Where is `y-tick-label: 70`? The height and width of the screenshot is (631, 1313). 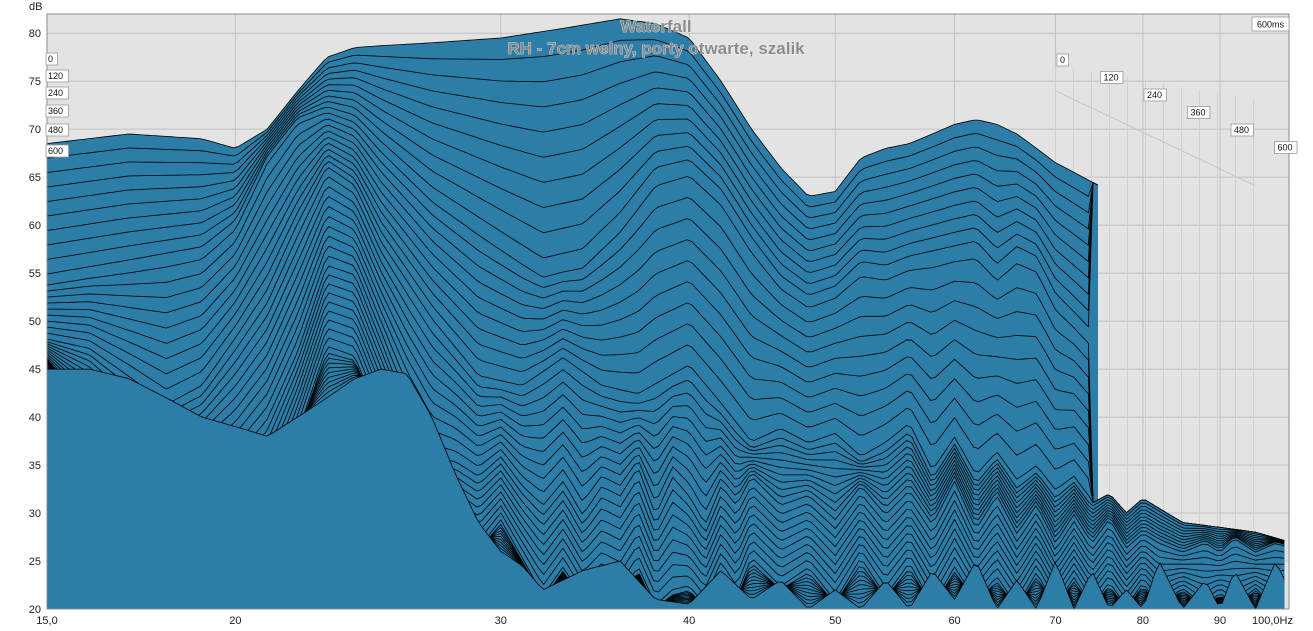
y-tick-label: 70 is located at coordinates (35, 130).